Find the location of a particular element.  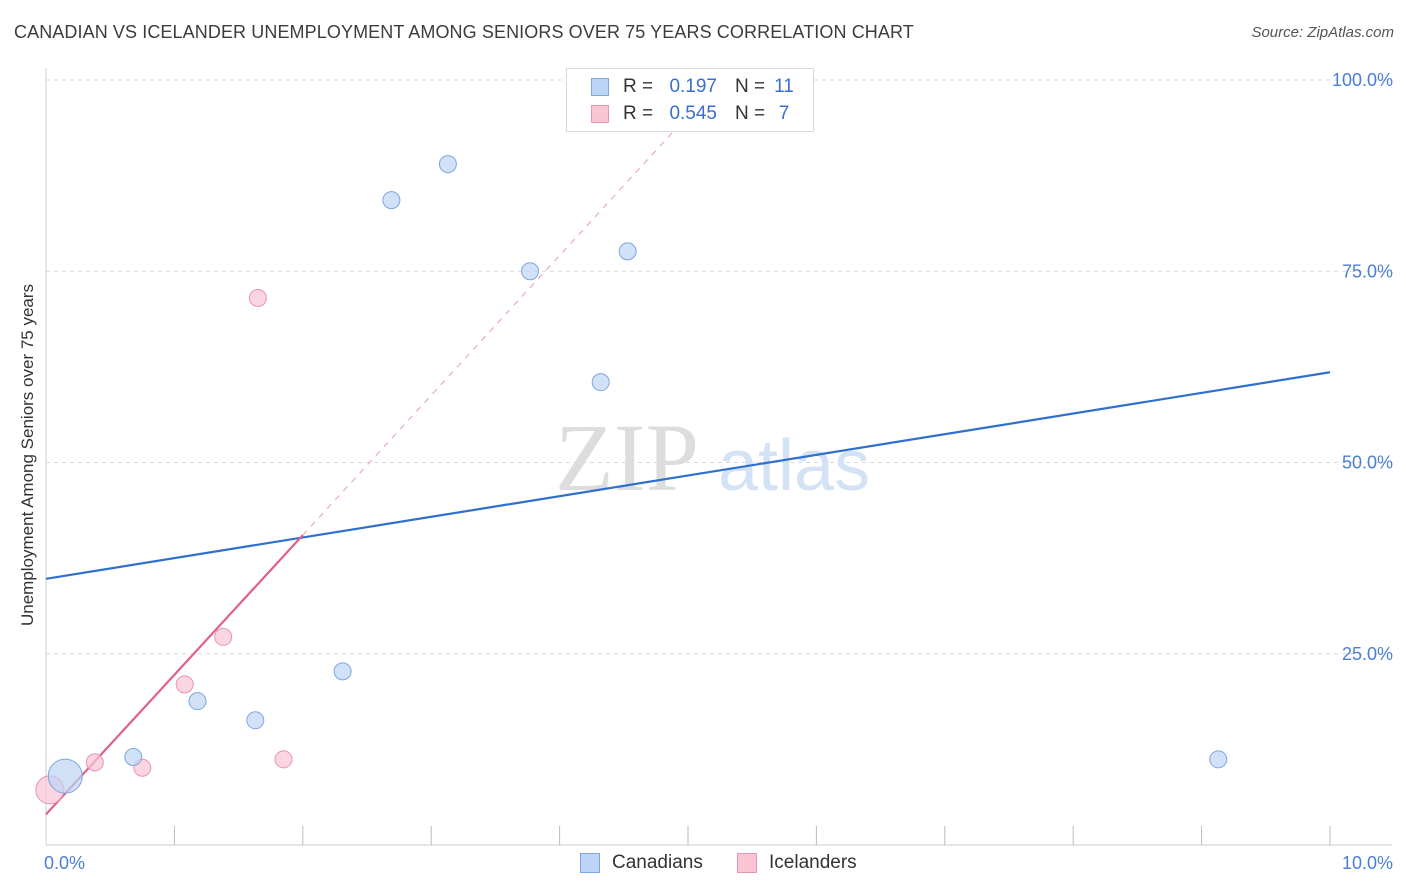

canadians-legend-swatch is located at coordinates (590, 863).